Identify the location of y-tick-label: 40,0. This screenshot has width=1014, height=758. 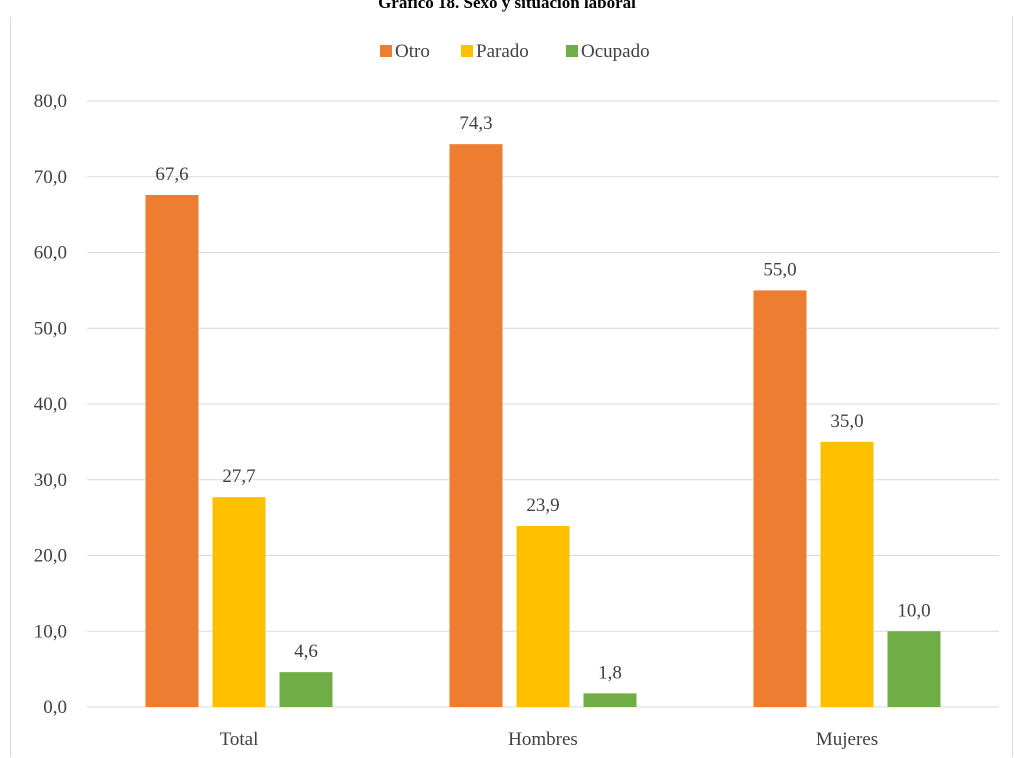
(50, 404).